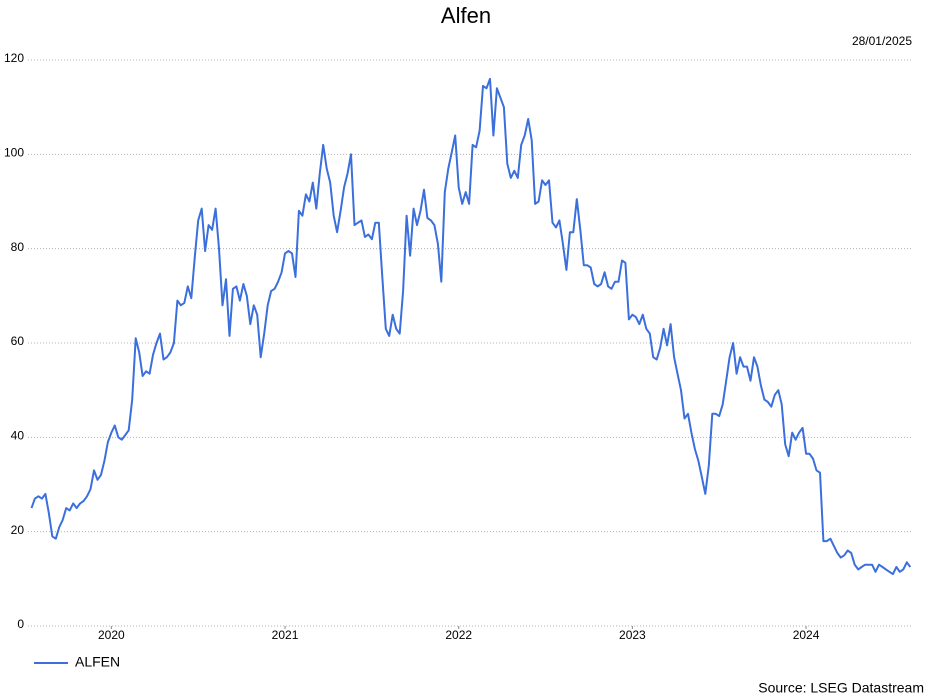  I want to click on legend-label: ALFEN, so click(97, 662).